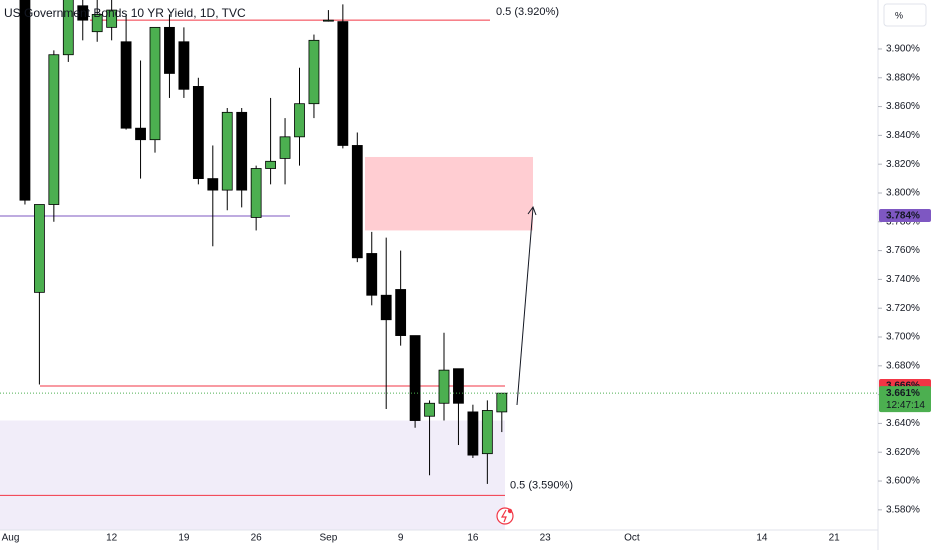 This screenshot has height=550, width=932. I want to click on x-tick-label: 16, so click(473, 538).